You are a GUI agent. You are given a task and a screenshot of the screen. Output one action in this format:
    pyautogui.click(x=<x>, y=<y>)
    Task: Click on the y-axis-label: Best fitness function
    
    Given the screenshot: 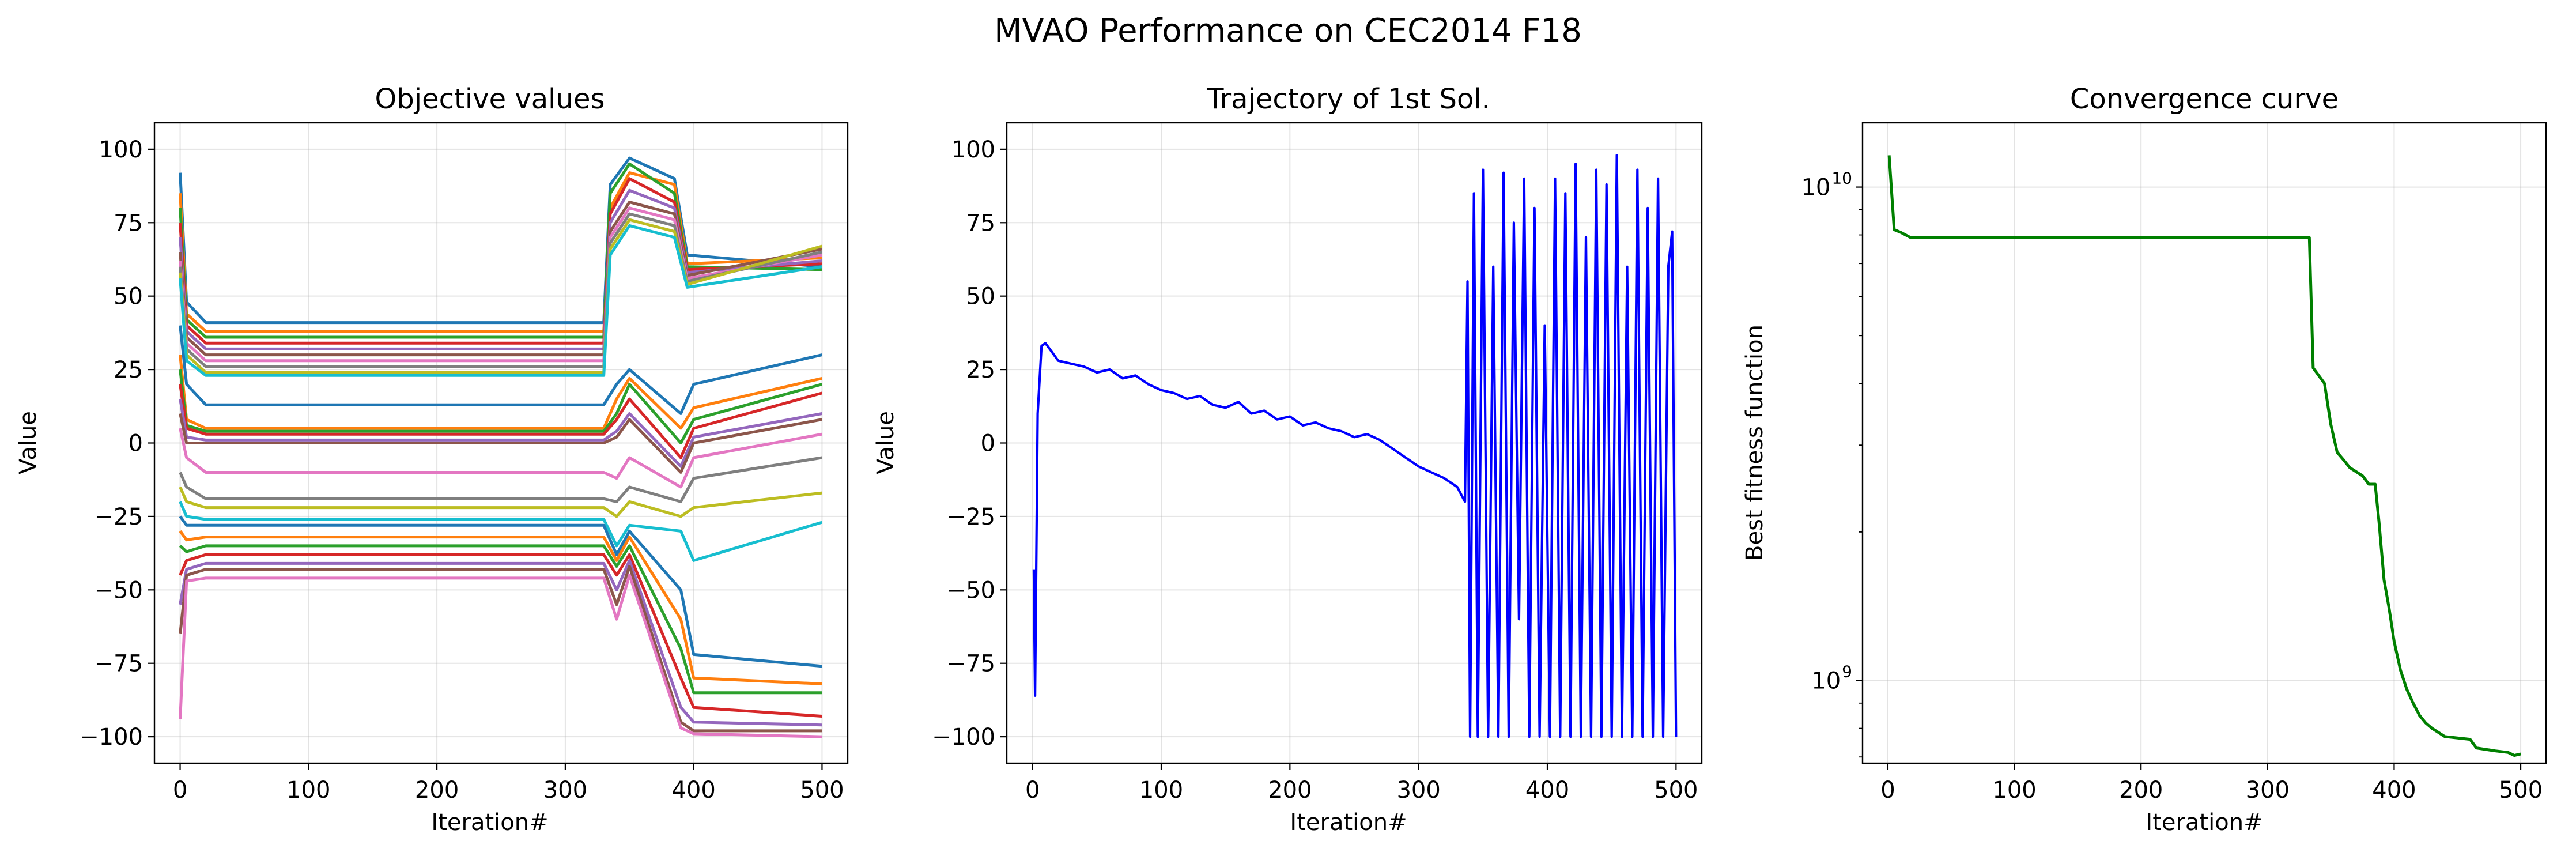 What is the action you would take?
    pyautogui.click(x=1755, y=443)
    